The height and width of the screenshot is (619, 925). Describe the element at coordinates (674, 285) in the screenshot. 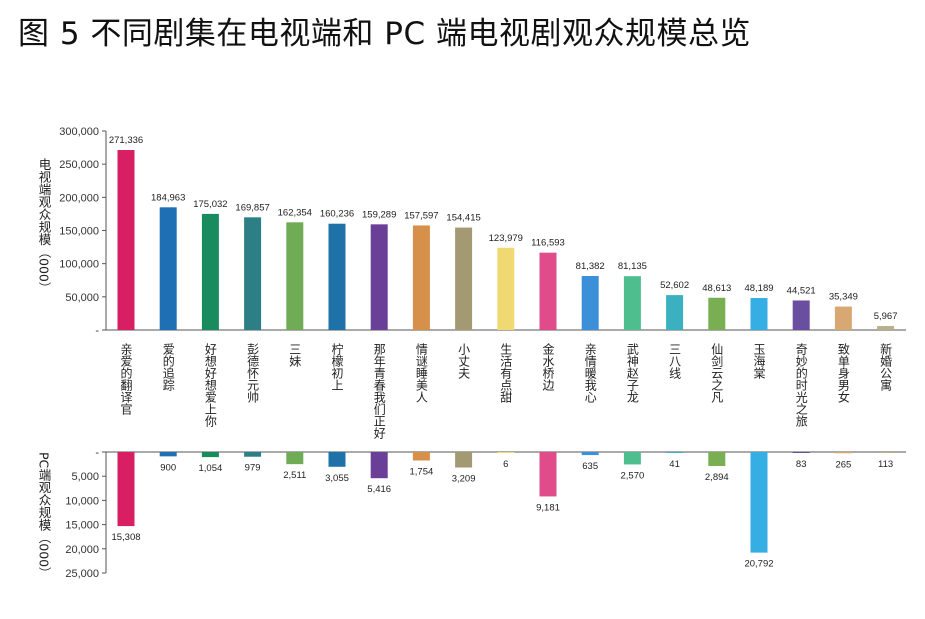

I see `top-value-label: 52,602` at that location.